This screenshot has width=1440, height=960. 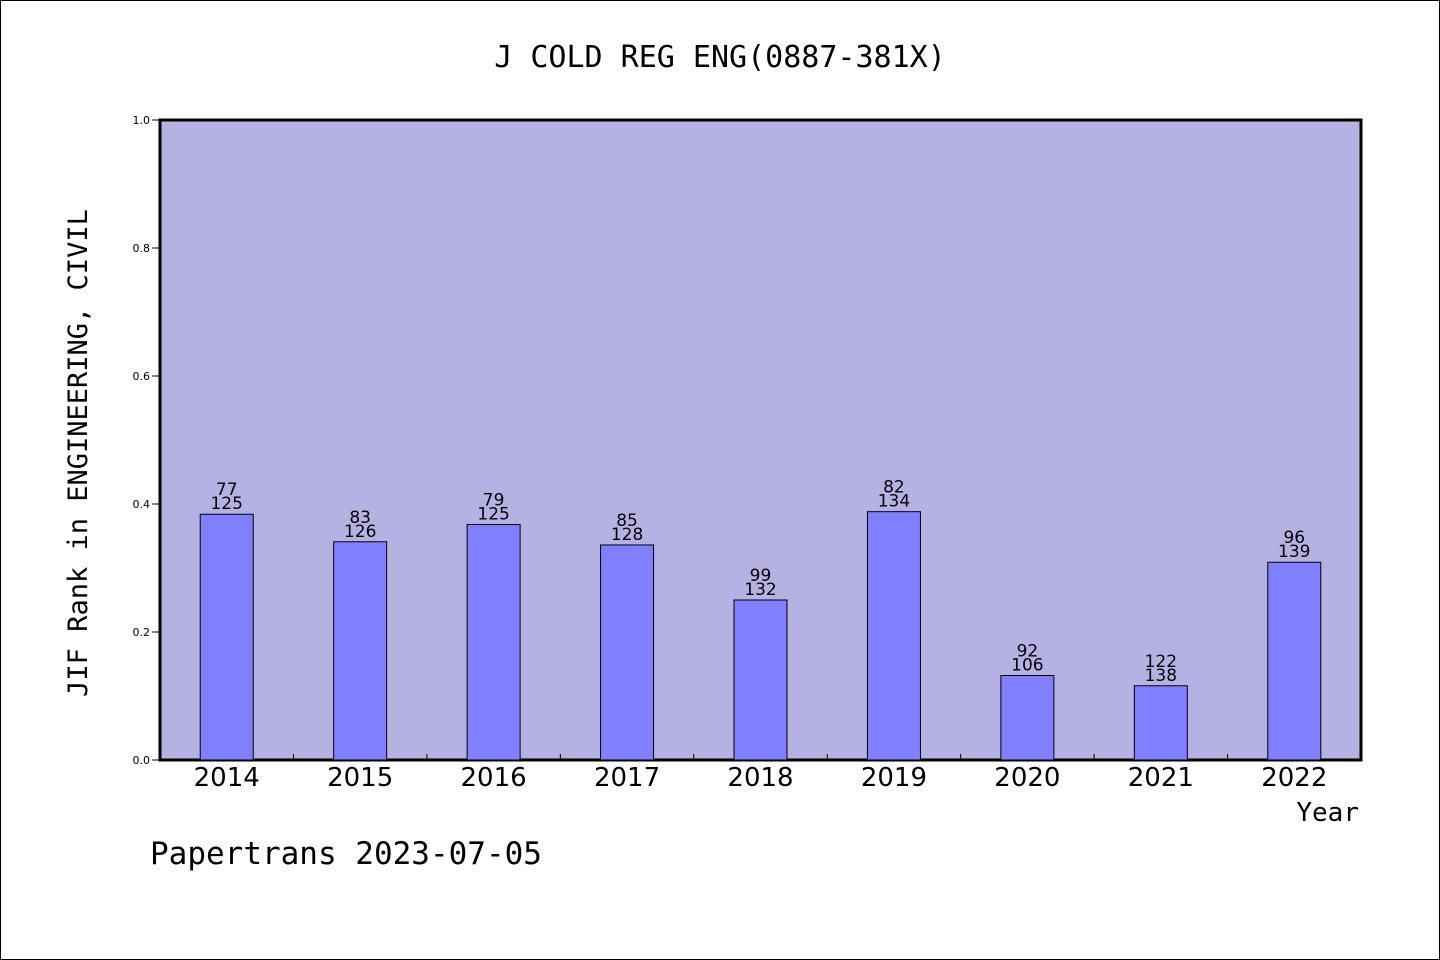 I want to click on x-tick-label-2019: 2019, so click(x=894, y=778).